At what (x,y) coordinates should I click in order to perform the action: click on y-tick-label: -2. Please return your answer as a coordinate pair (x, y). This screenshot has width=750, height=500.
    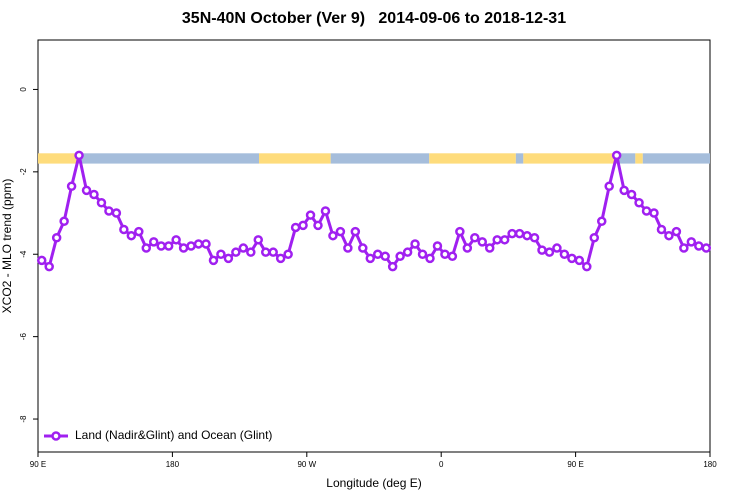
    Looking at the image, I should click on (23, 172).